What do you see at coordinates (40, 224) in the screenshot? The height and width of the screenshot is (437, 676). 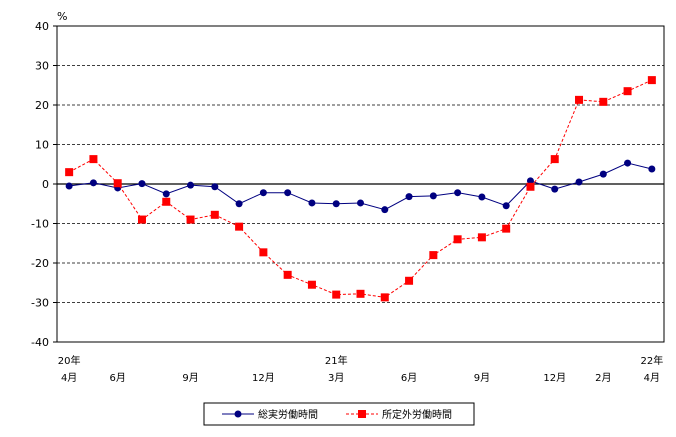 I see `y-tick-label: -10` at bounding box center [40, 224].